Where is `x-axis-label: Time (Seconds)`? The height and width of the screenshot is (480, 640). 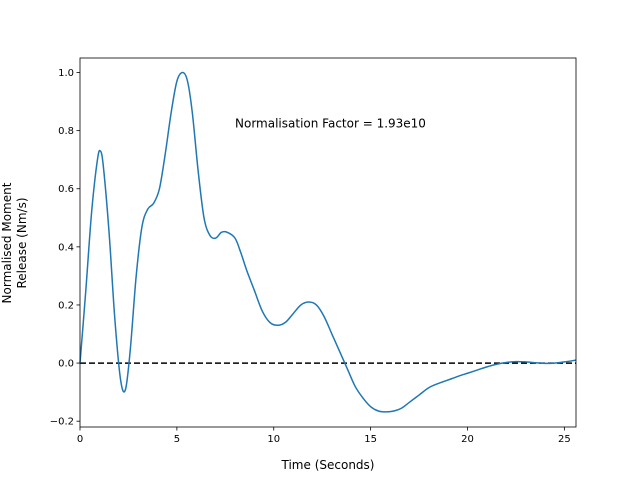
x-axis-label: Time (Seconds) is located at coordinates (328, 465).